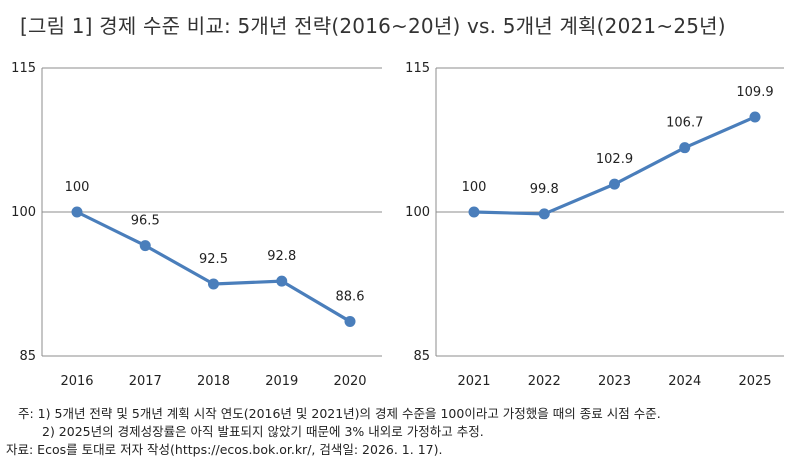  Describe the element at coordinates (754, 381) in the screenshot. I see `x-tick-label: 2025` at that location.